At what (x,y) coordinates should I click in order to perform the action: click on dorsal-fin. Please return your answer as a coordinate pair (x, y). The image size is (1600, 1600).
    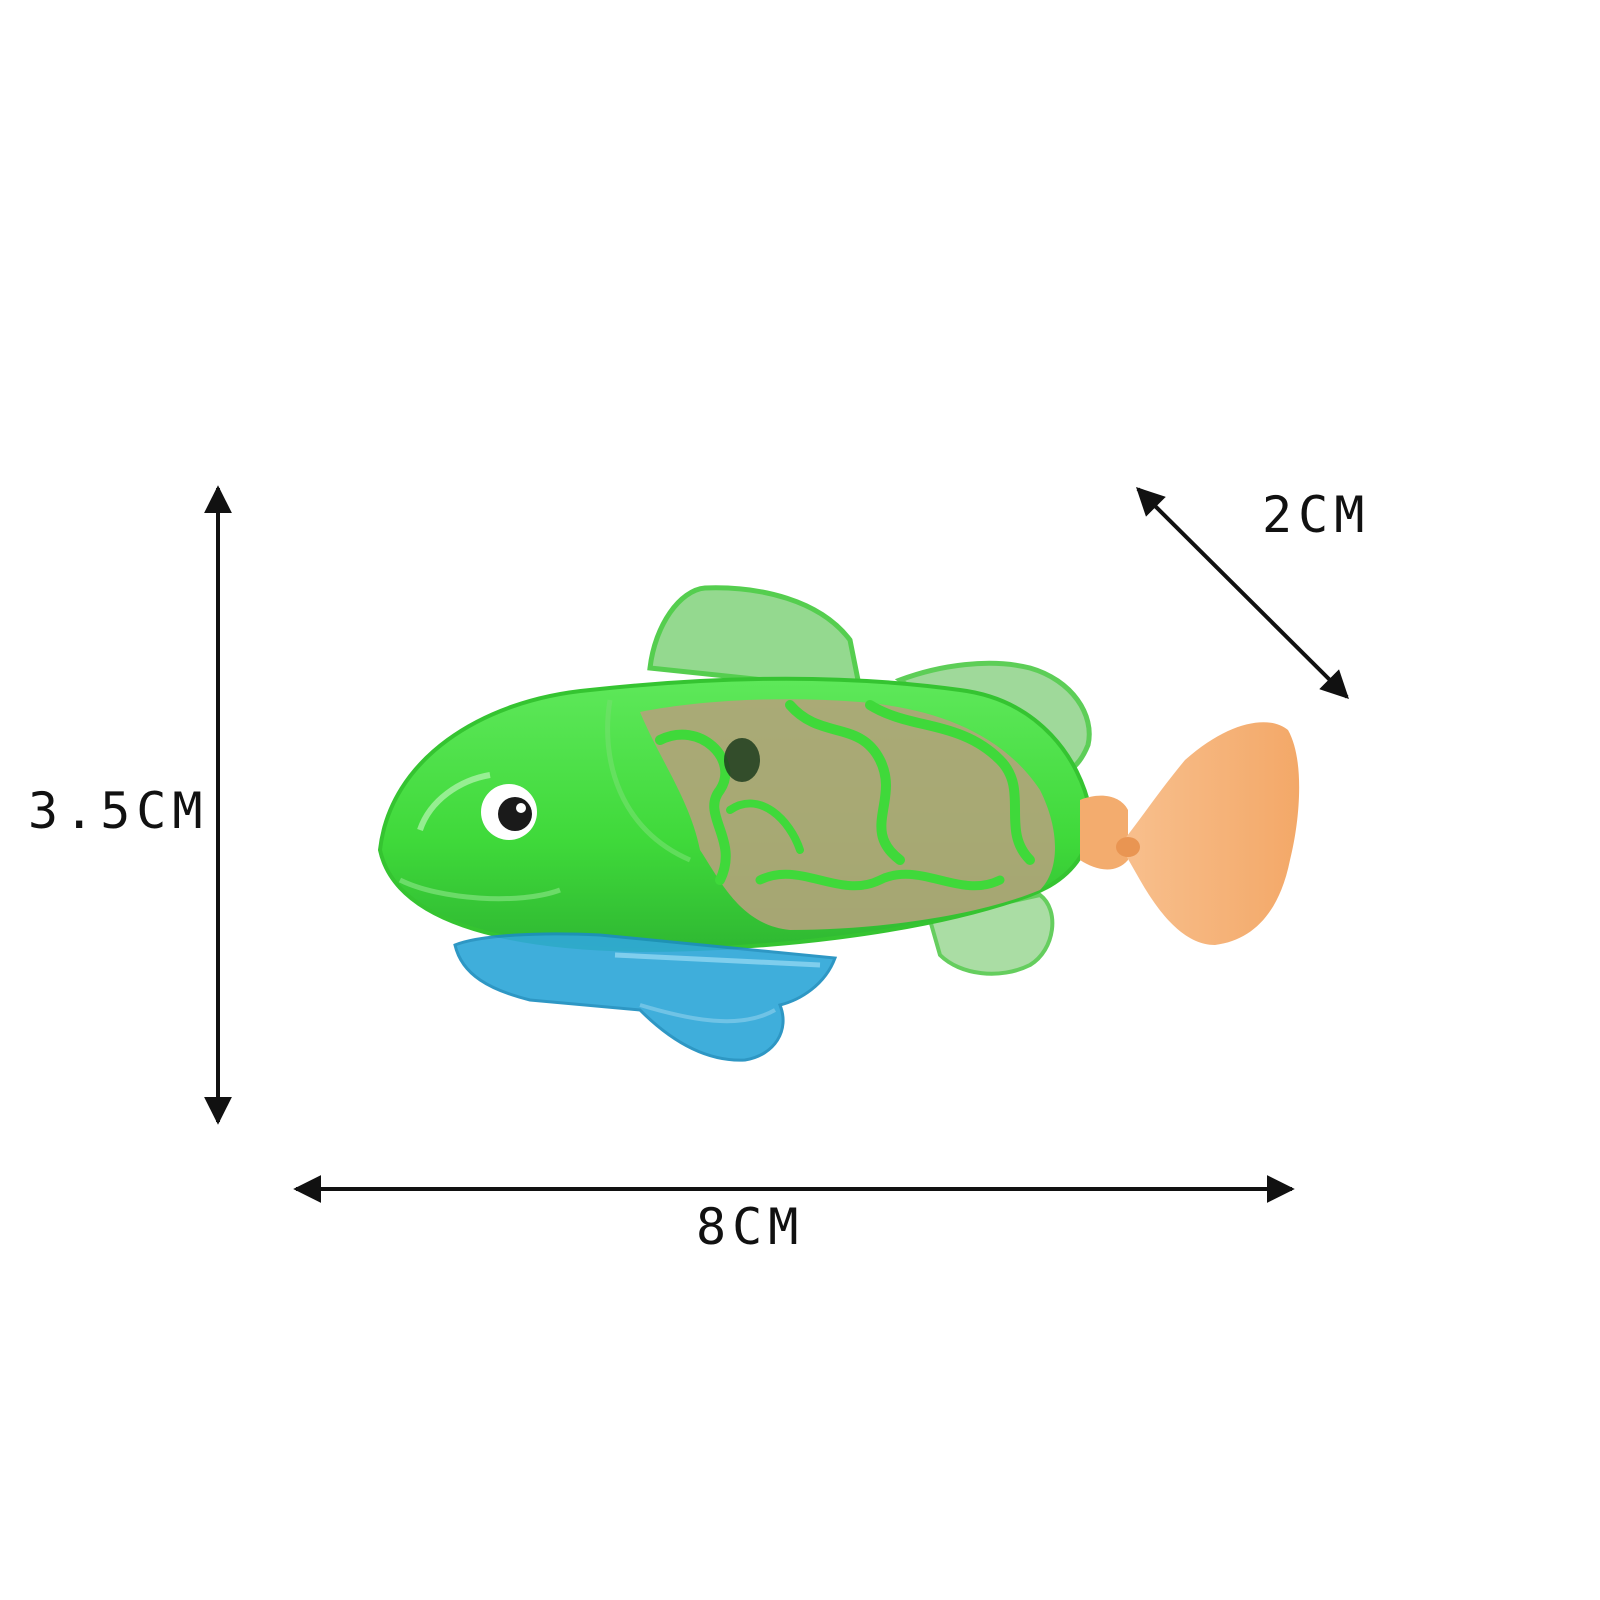
    Looking at the image, I should click on (755, 639).